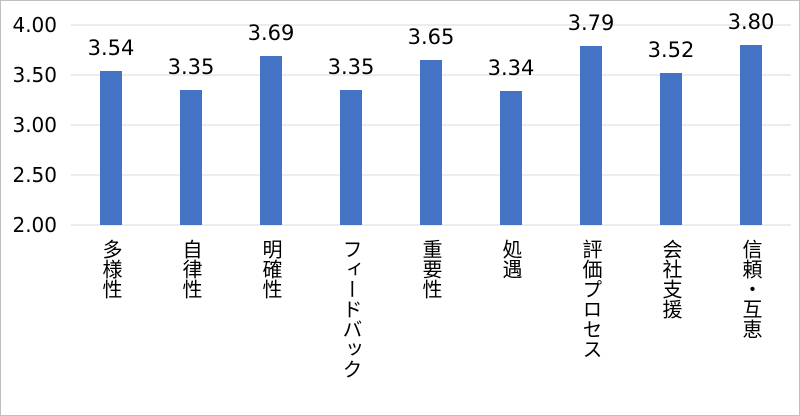  Describe the element at coordinates (511, 259) in the screenshot. I see `category-label: 処遇` at that location.